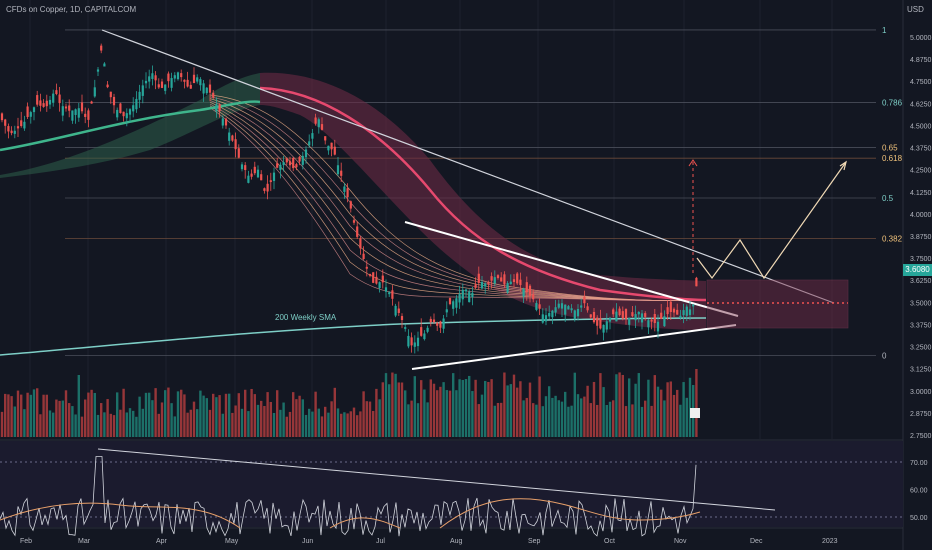 The width and height of the screenshot is (932, 550). I want to click on y-tick-4: 4.5000, so click(921, 126).